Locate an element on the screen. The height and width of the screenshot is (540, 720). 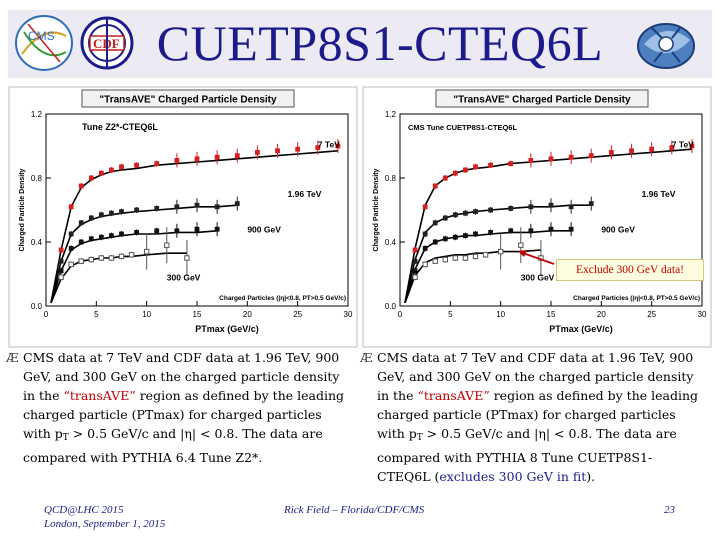
series-label: 300 GeV is located at coordinates (184, 277).